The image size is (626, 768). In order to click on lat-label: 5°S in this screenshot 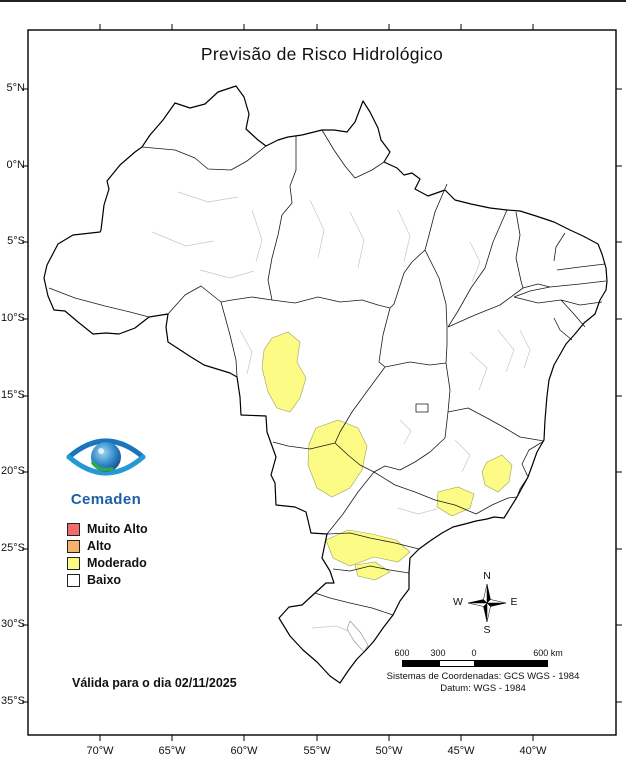, I will do `click(16, 241)`.